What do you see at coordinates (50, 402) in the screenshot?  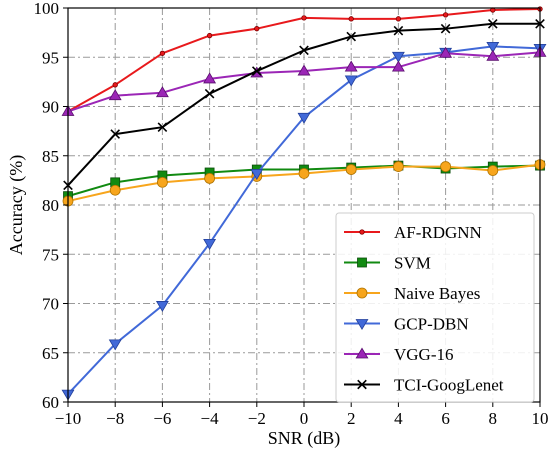 I see `y-tick-label: 60` at bounding box center [50, 402].